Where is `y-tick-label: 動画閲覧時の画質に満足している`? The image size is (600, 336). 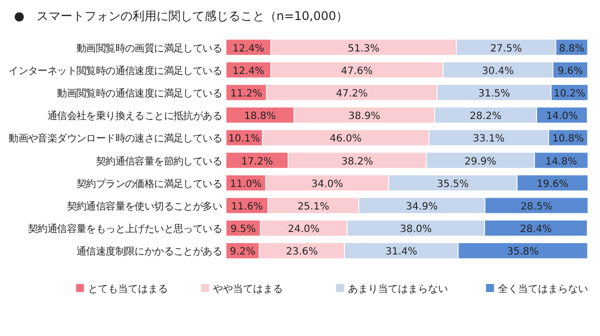
y-tick-label: 動画閲覧時の画質に満足している is located at coordinates (149, 48).